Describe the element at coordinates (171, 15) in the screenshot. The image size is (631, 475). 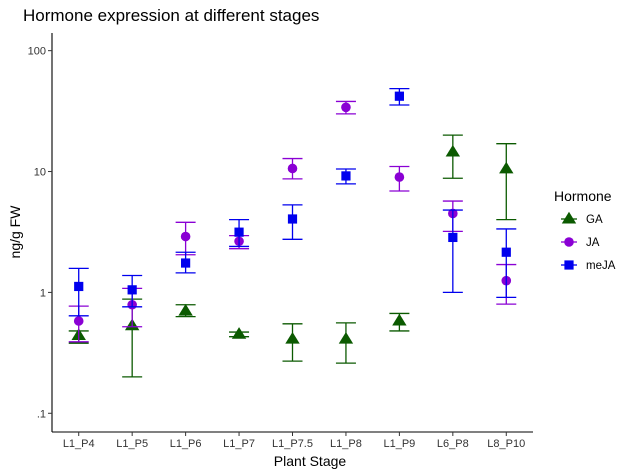
I see `chart-title: Hormone expression at different stages` at that location.